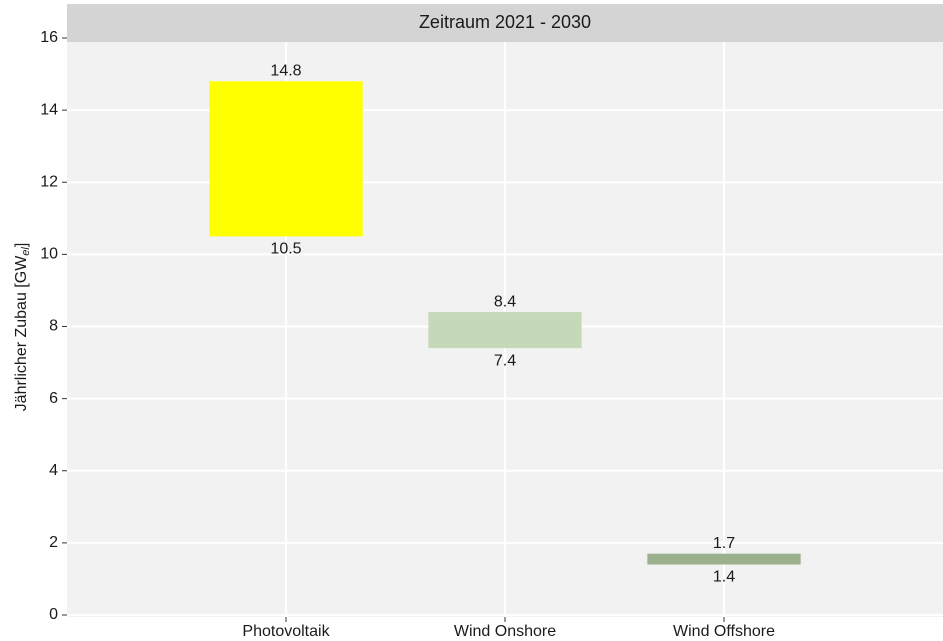 The height and width of the screenshot is (641, 943). I want to click on y-tick-label: 14, so click(49, 109).